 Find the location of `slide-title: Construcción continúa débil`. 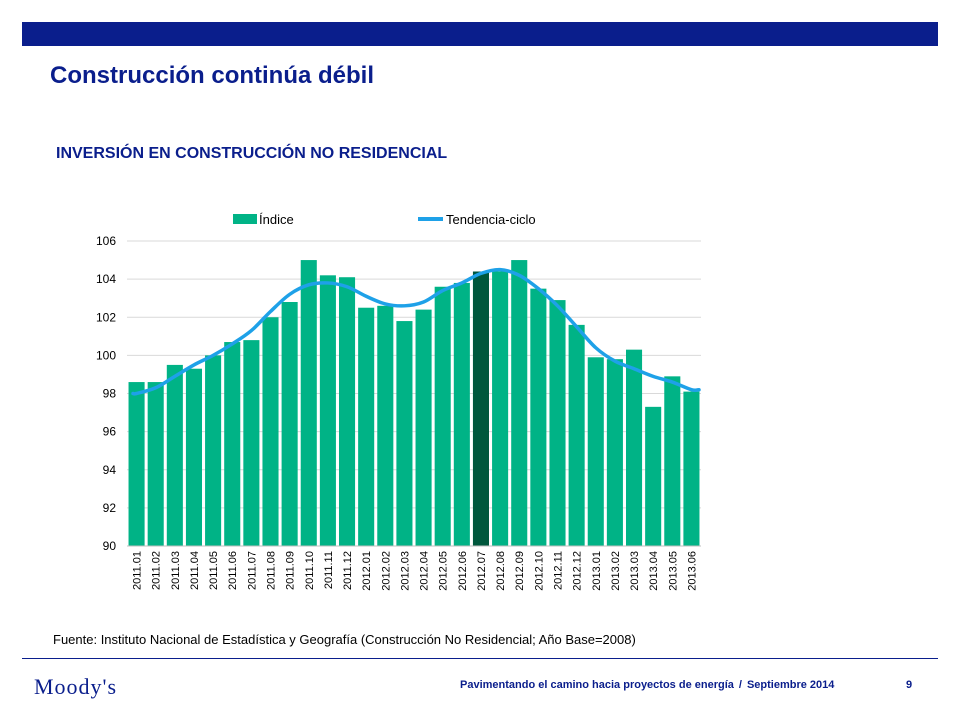

slide-title: Construcción continúa débil is located at coordinates (212, 75).